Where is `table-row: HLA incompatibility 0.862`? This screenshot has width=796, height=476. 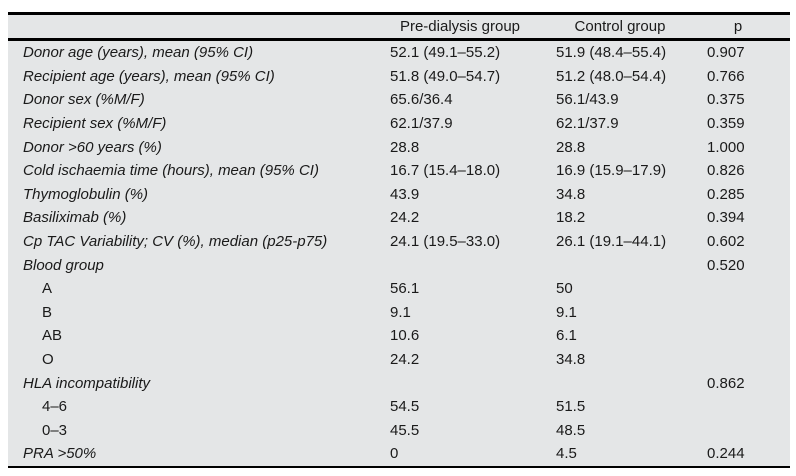
table-row: HLA incompatibility 0.862 is located at coordinates (399, 383).